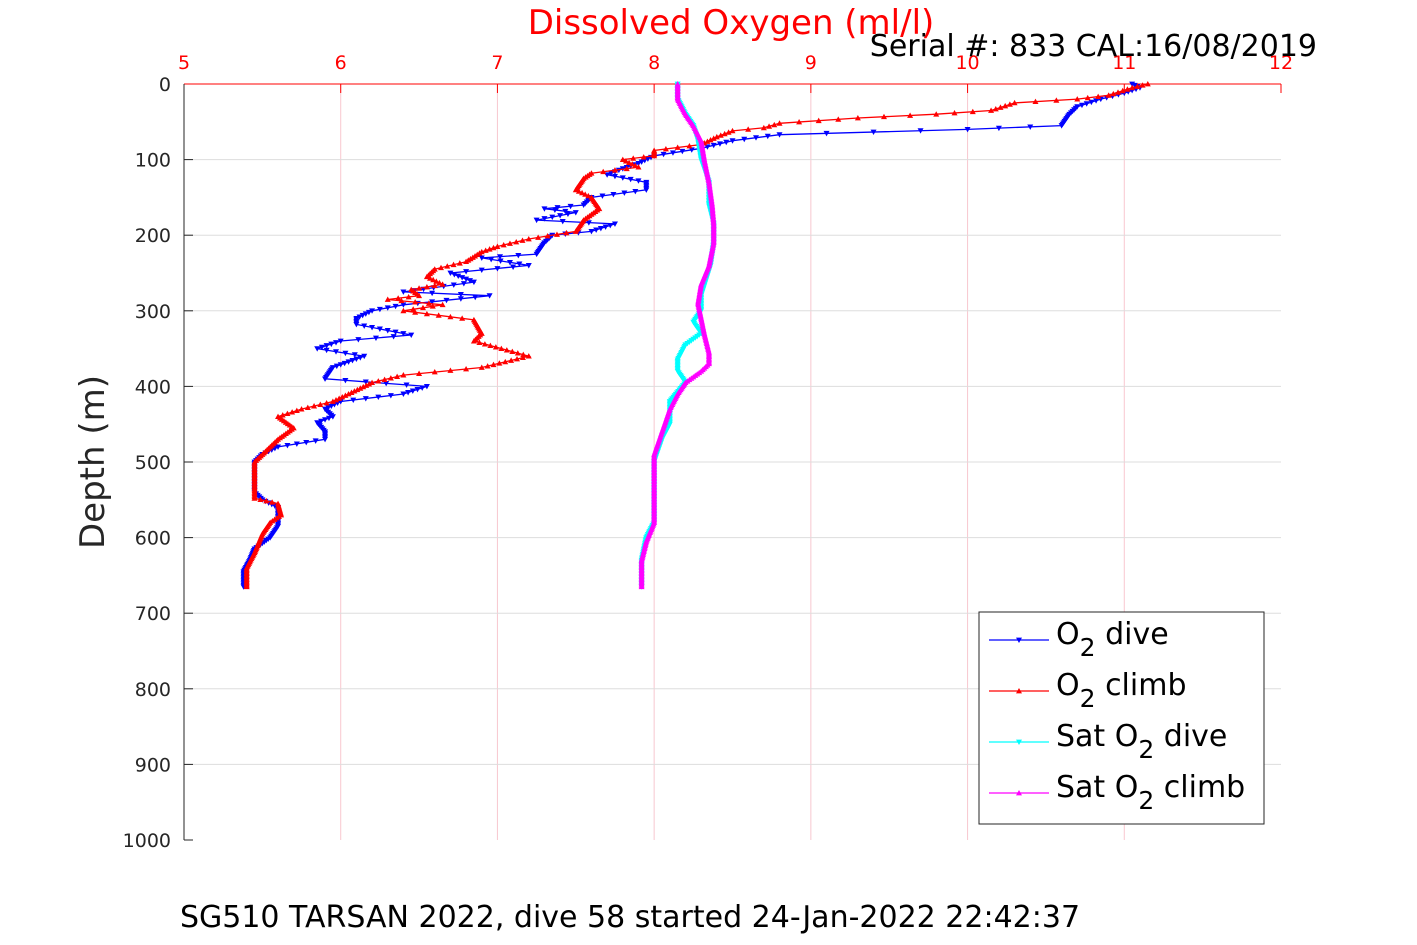  I want to click on legend-marker, so click(1019, 691).